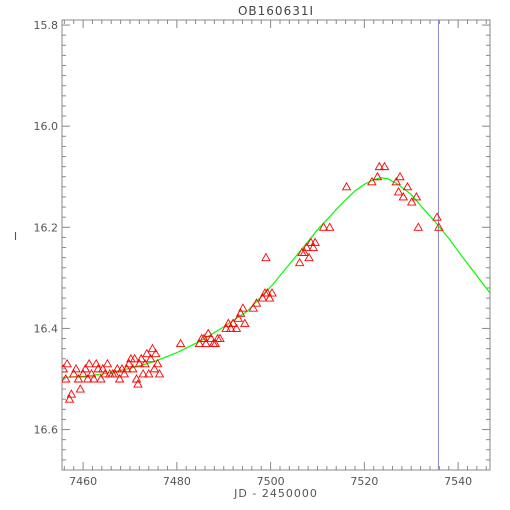 This screenshot has width=510, height=510. I want to click on x-axis-label: JD - 2450000, so click(275, 493).